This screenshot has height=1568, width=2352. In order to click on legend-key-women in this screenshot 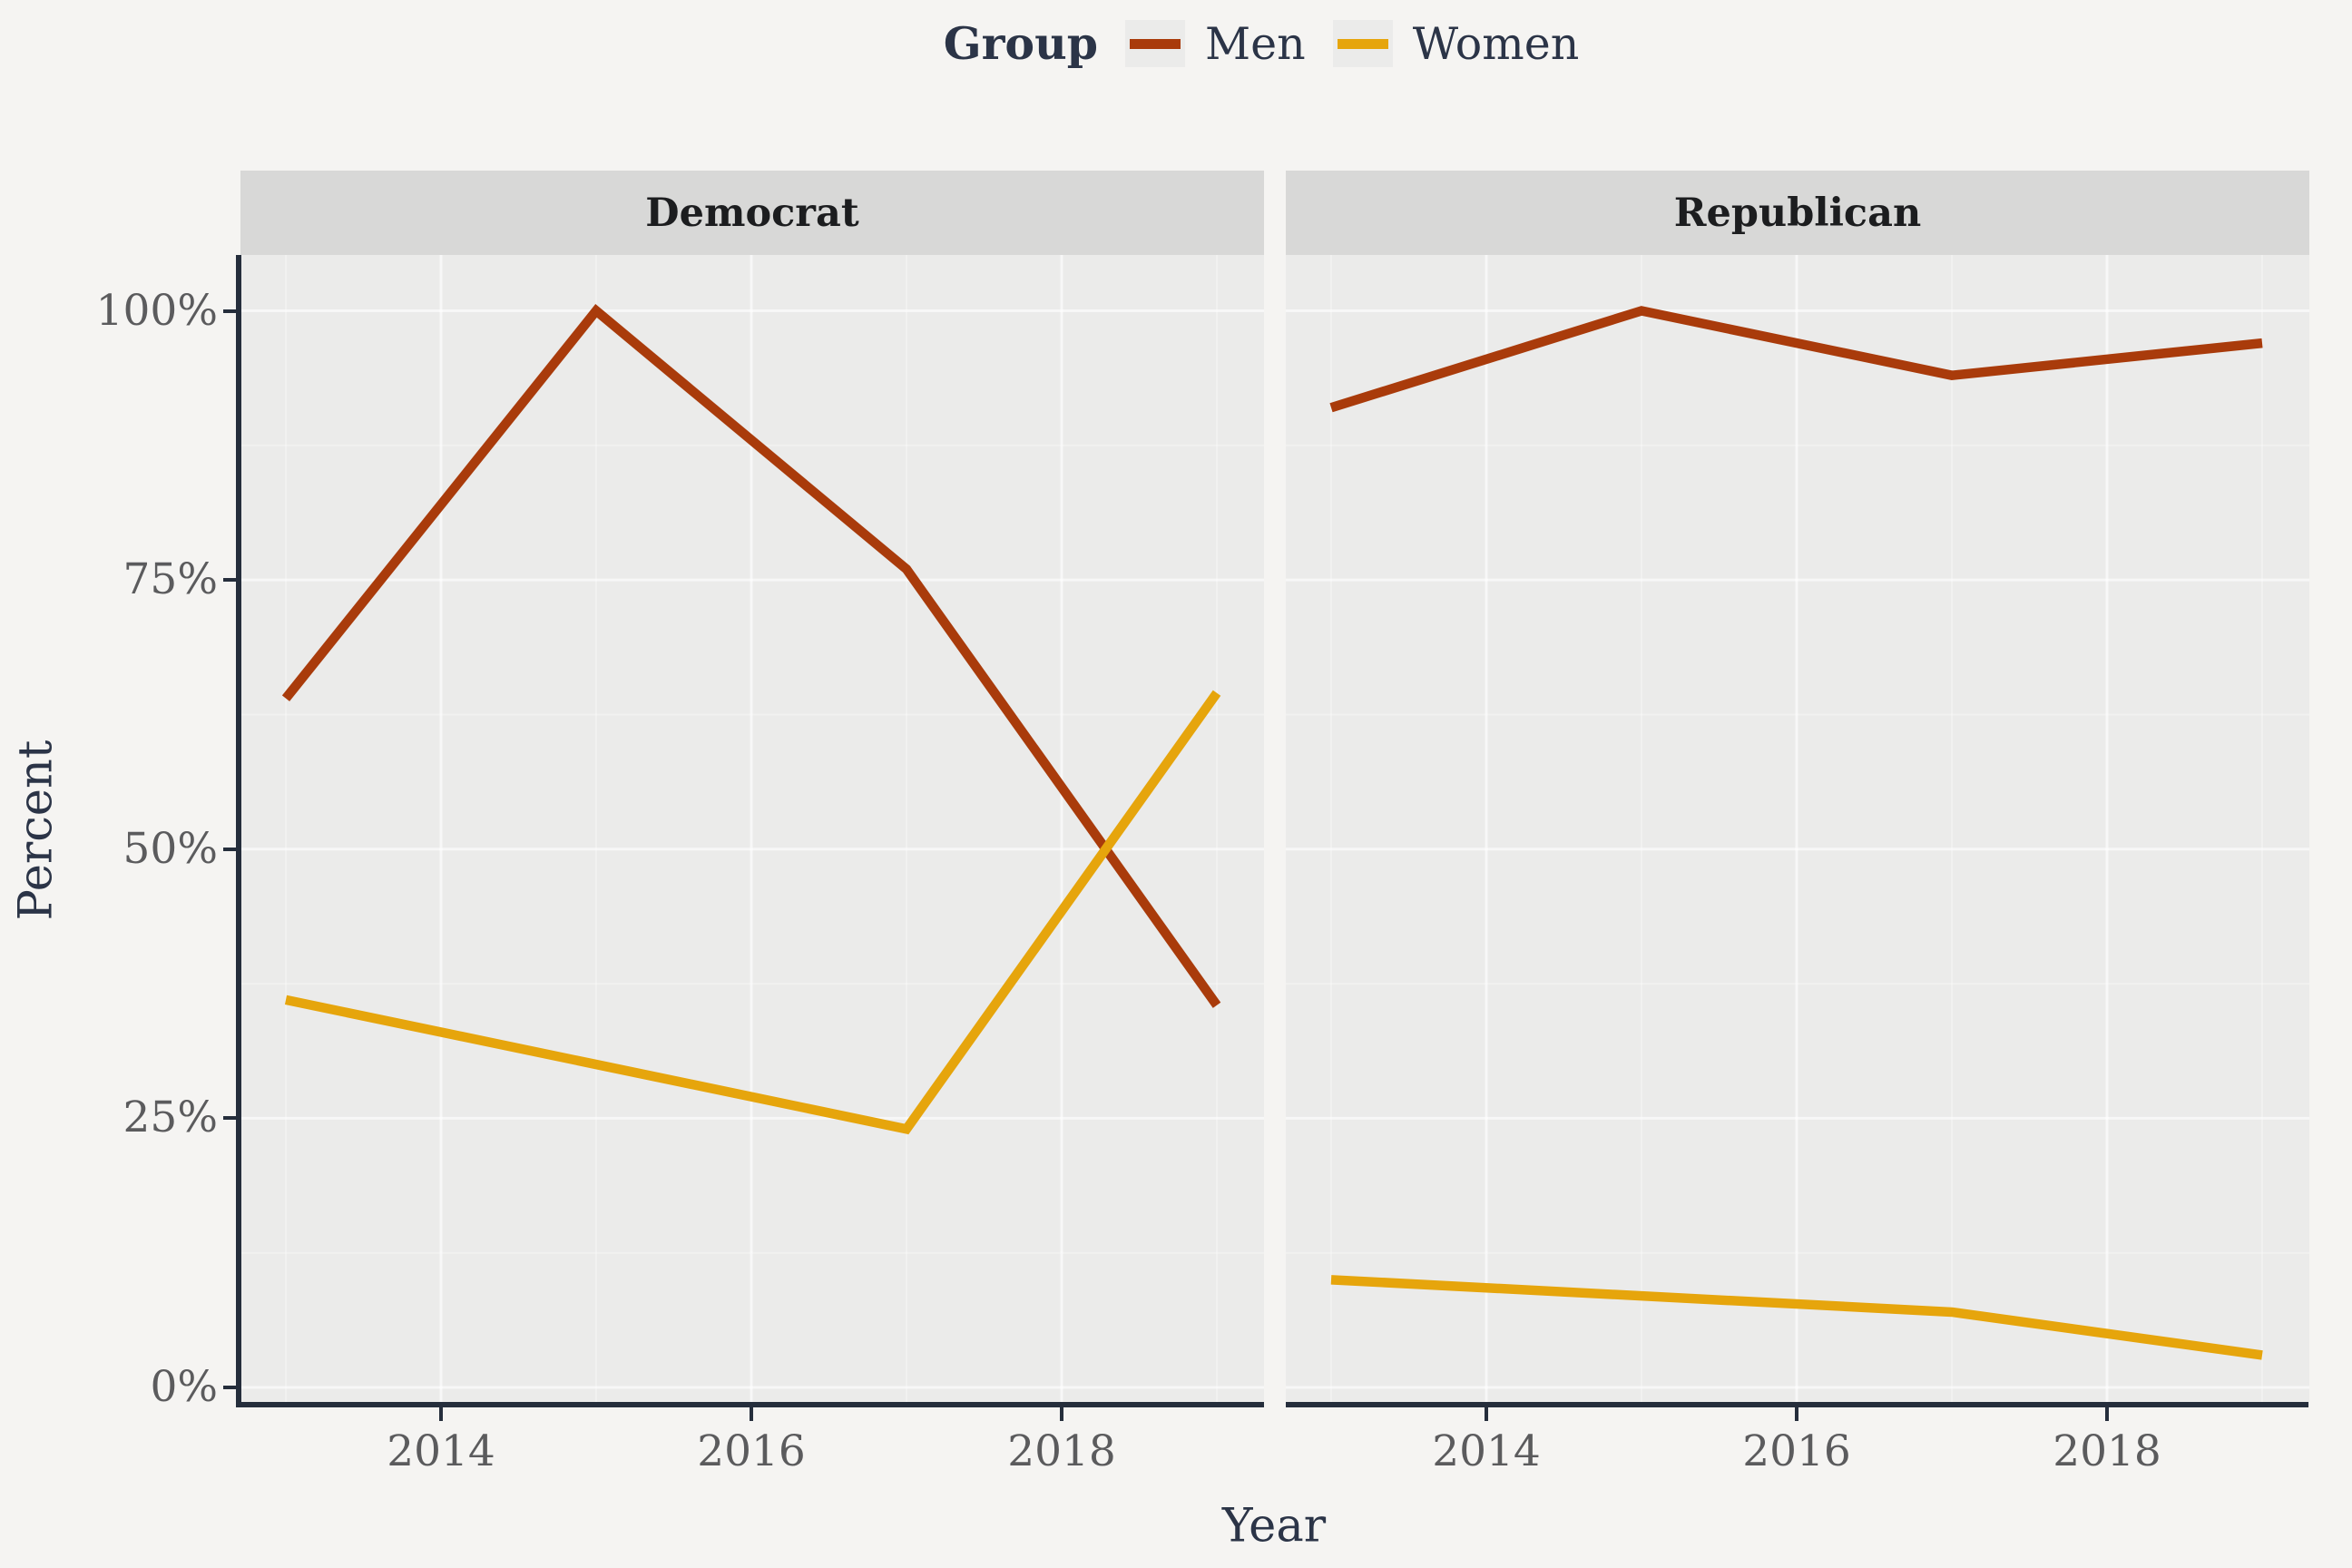, I will do `click(1362, 43)`.